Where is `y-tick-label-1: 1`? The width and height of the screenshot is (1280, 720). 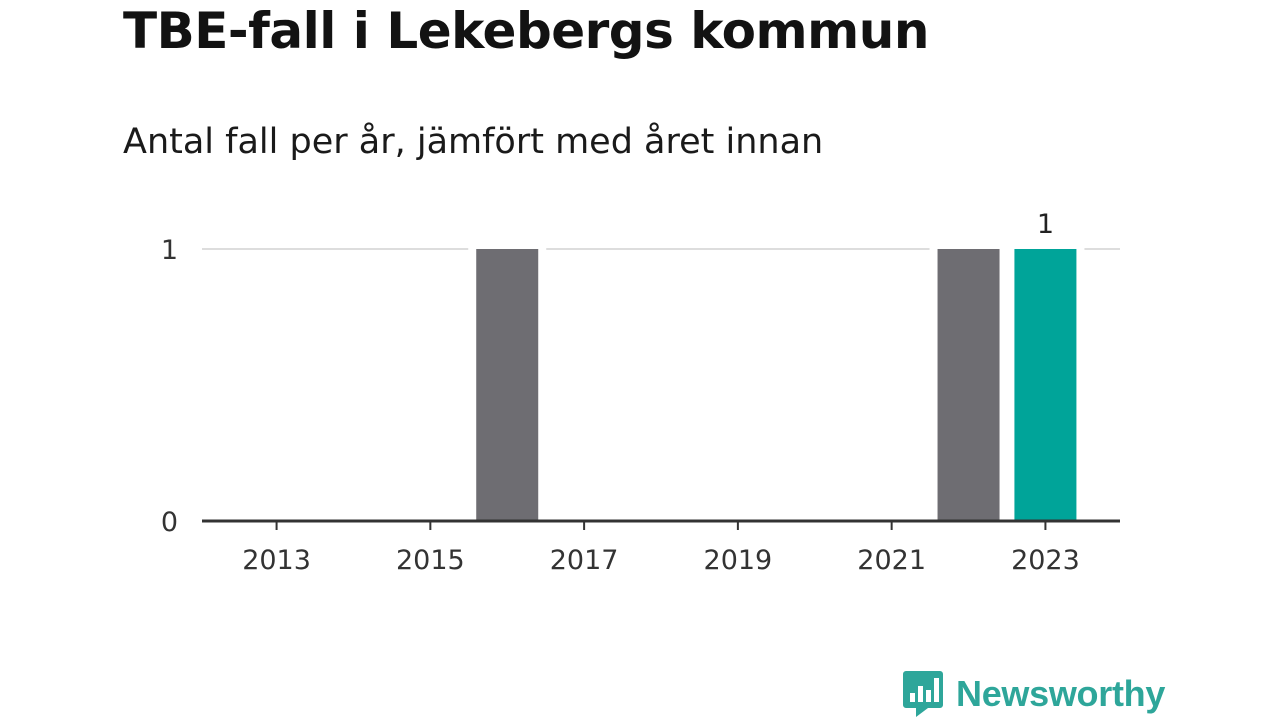
y-tick-label-1: 1 is located at coordinates (169, 250).